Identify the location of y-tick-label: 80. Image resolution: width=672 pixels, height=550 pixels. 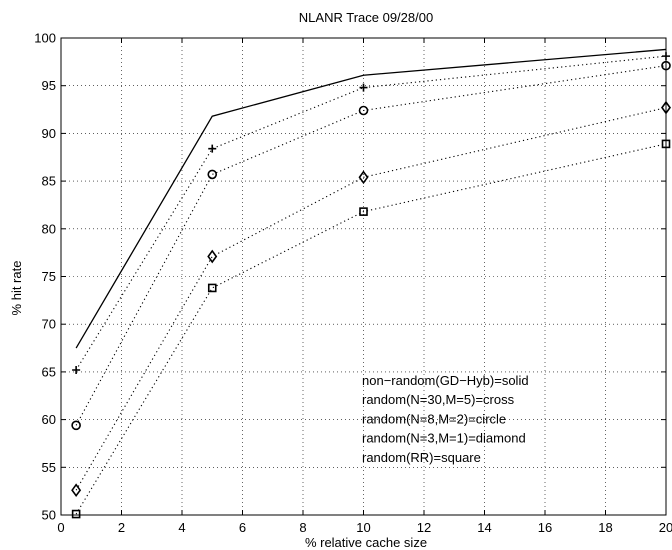
(49, 228).